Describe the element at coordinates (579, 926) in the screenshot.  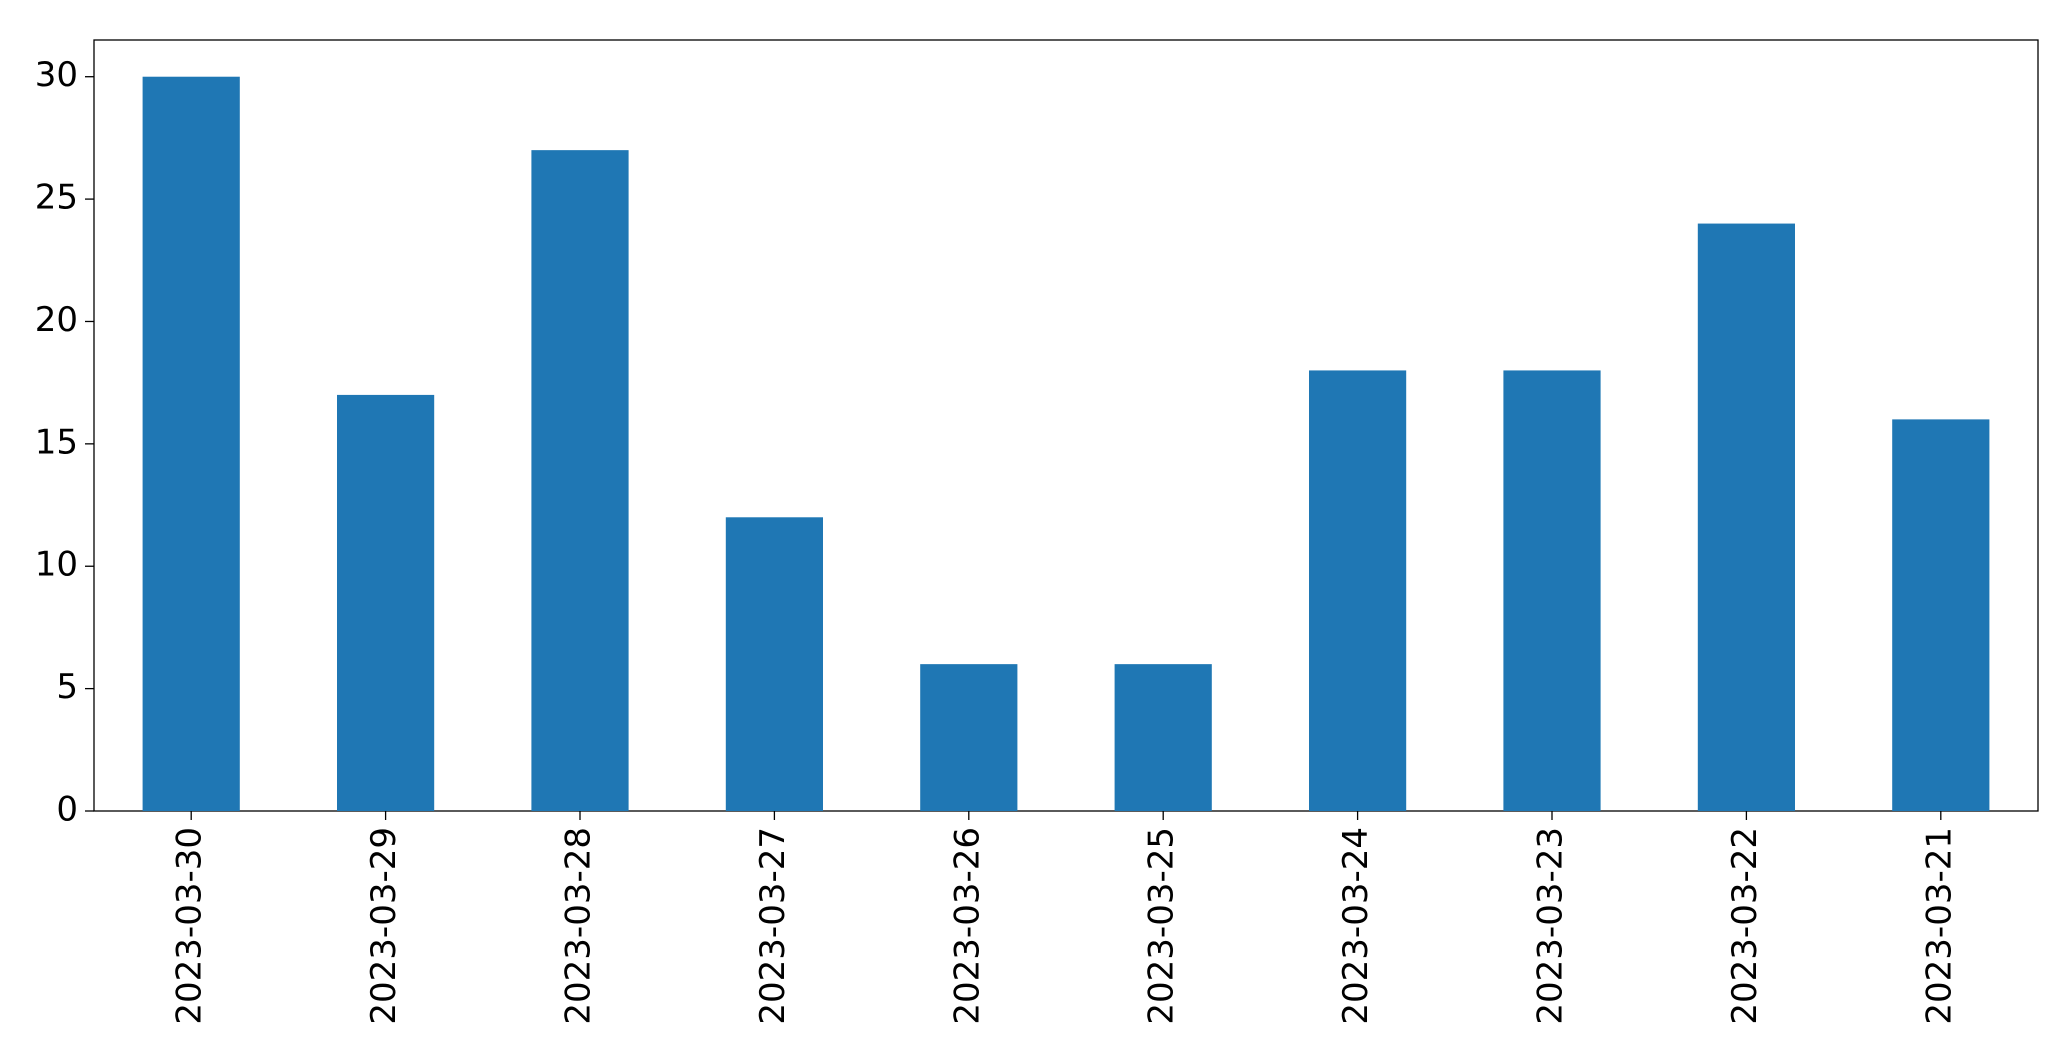
I see `x-tick-label: 2023-03-28` at that location.